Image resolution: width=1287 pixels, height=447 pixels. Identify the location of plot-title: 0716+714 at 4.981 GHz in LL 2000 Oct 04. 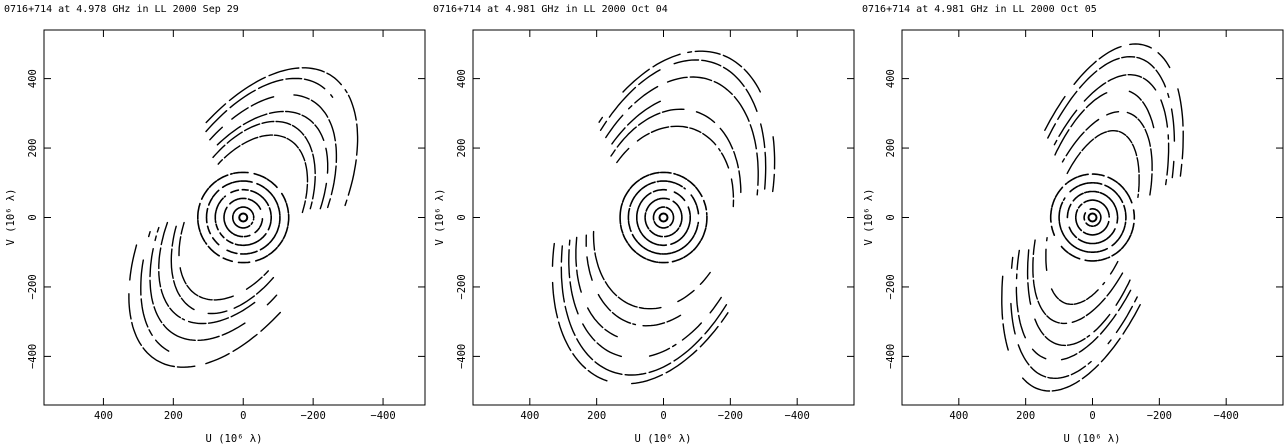
(550, 9).